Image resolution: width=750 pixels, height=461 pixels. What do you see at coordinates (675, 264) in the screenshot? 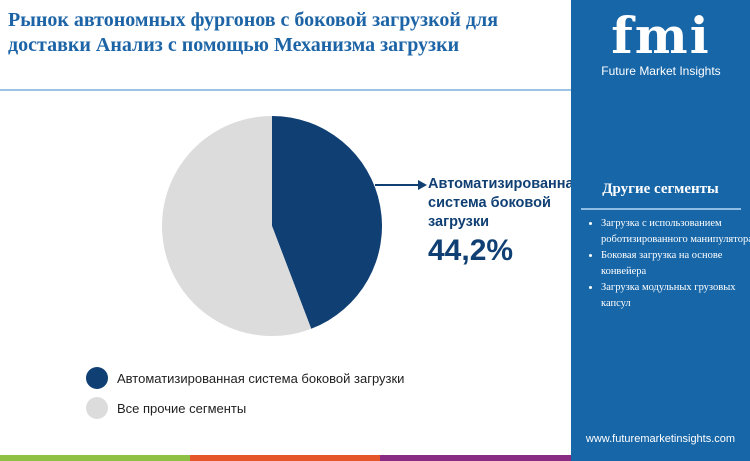
I see `list-item: Боковая загрузка на основе конвейера` at bounding box center [675, 264].